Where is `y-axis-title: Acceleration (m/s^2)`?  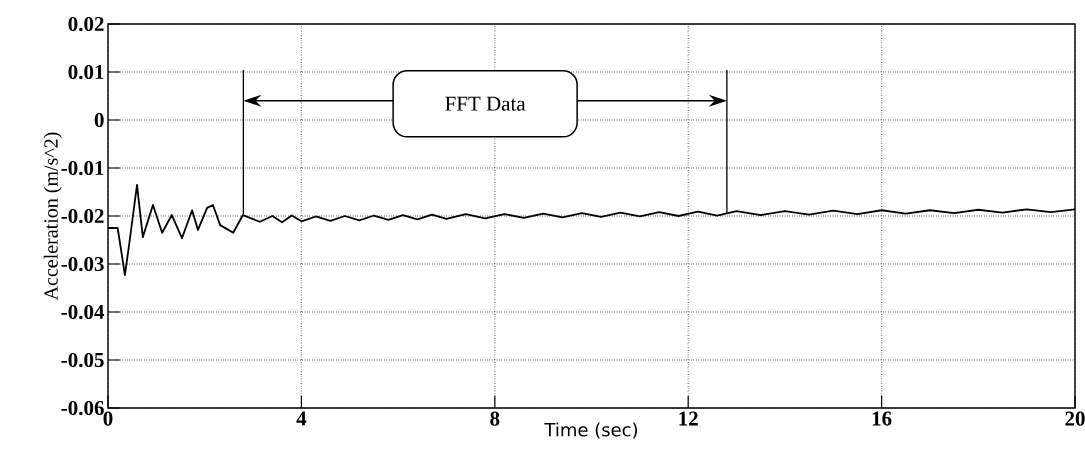
y-axis-title: Acceleration (m/s^2) is located at coordinates (52, 216).